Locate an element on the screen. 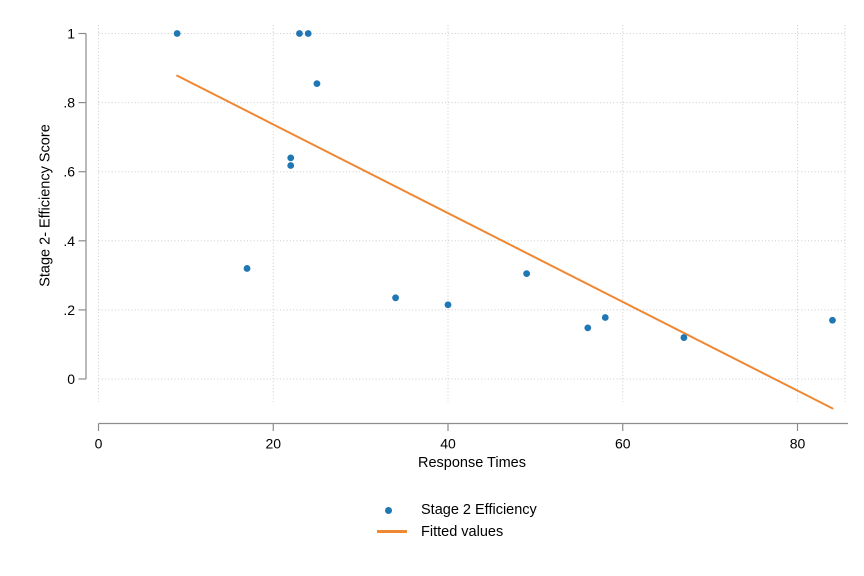 This screenshot has height=576, width=864. scatter-dot-icon is located at coordinates (388, 510).